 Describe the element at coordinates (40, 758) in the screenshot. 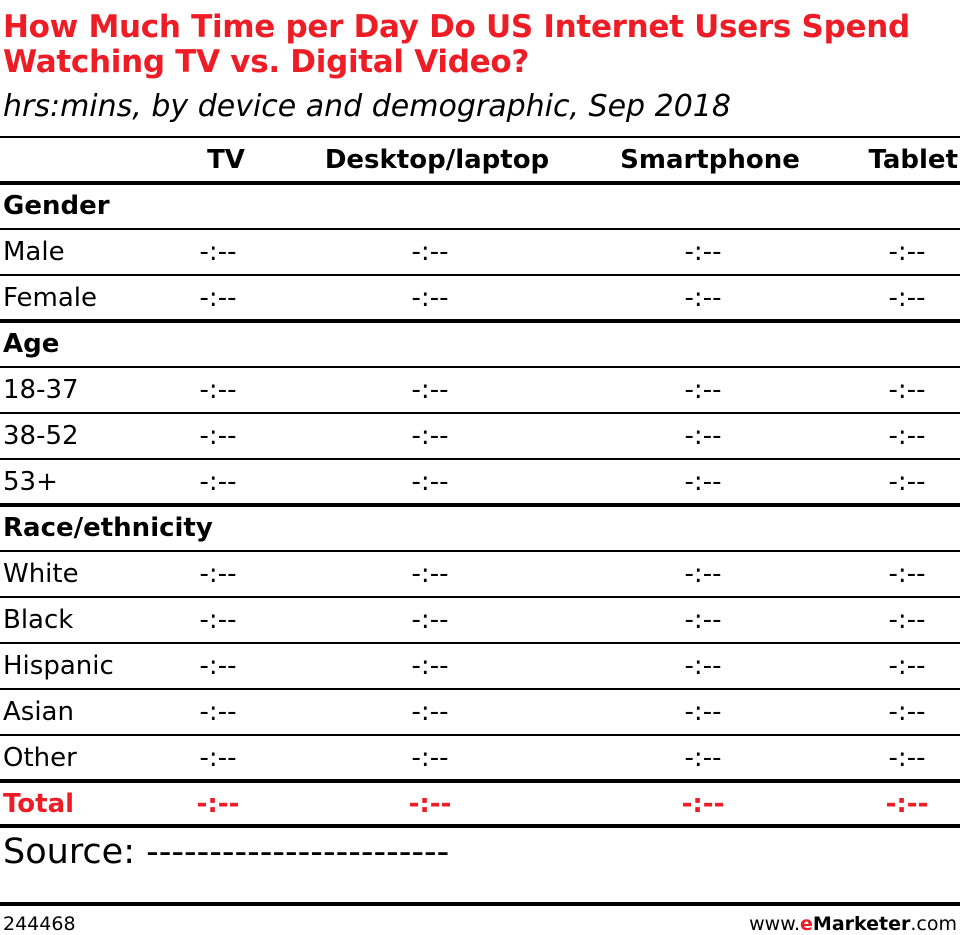

I see `row-label: Other` at that location.